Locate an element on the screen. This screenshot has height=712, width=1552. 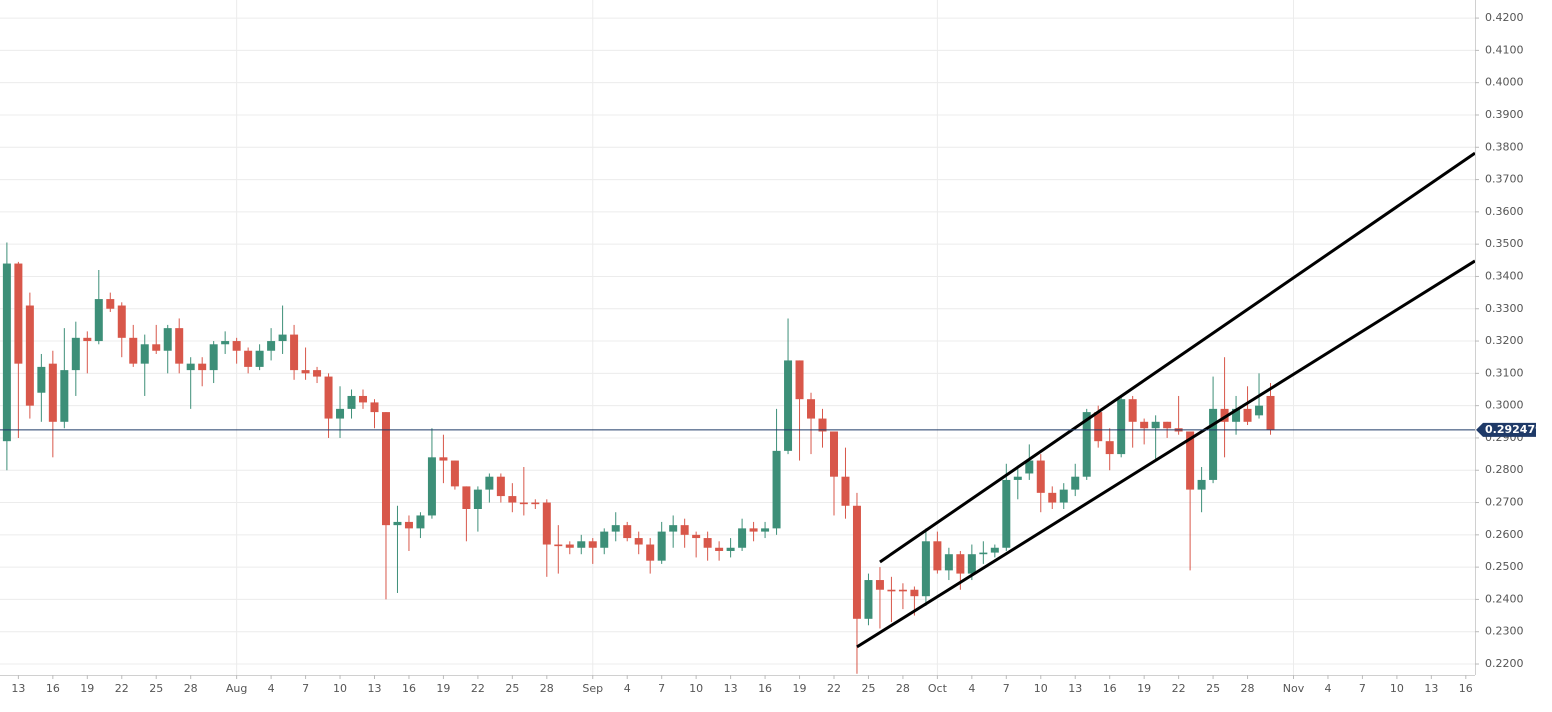
y-tick-label: 0.3300 is located at coordinates (1504, 308).